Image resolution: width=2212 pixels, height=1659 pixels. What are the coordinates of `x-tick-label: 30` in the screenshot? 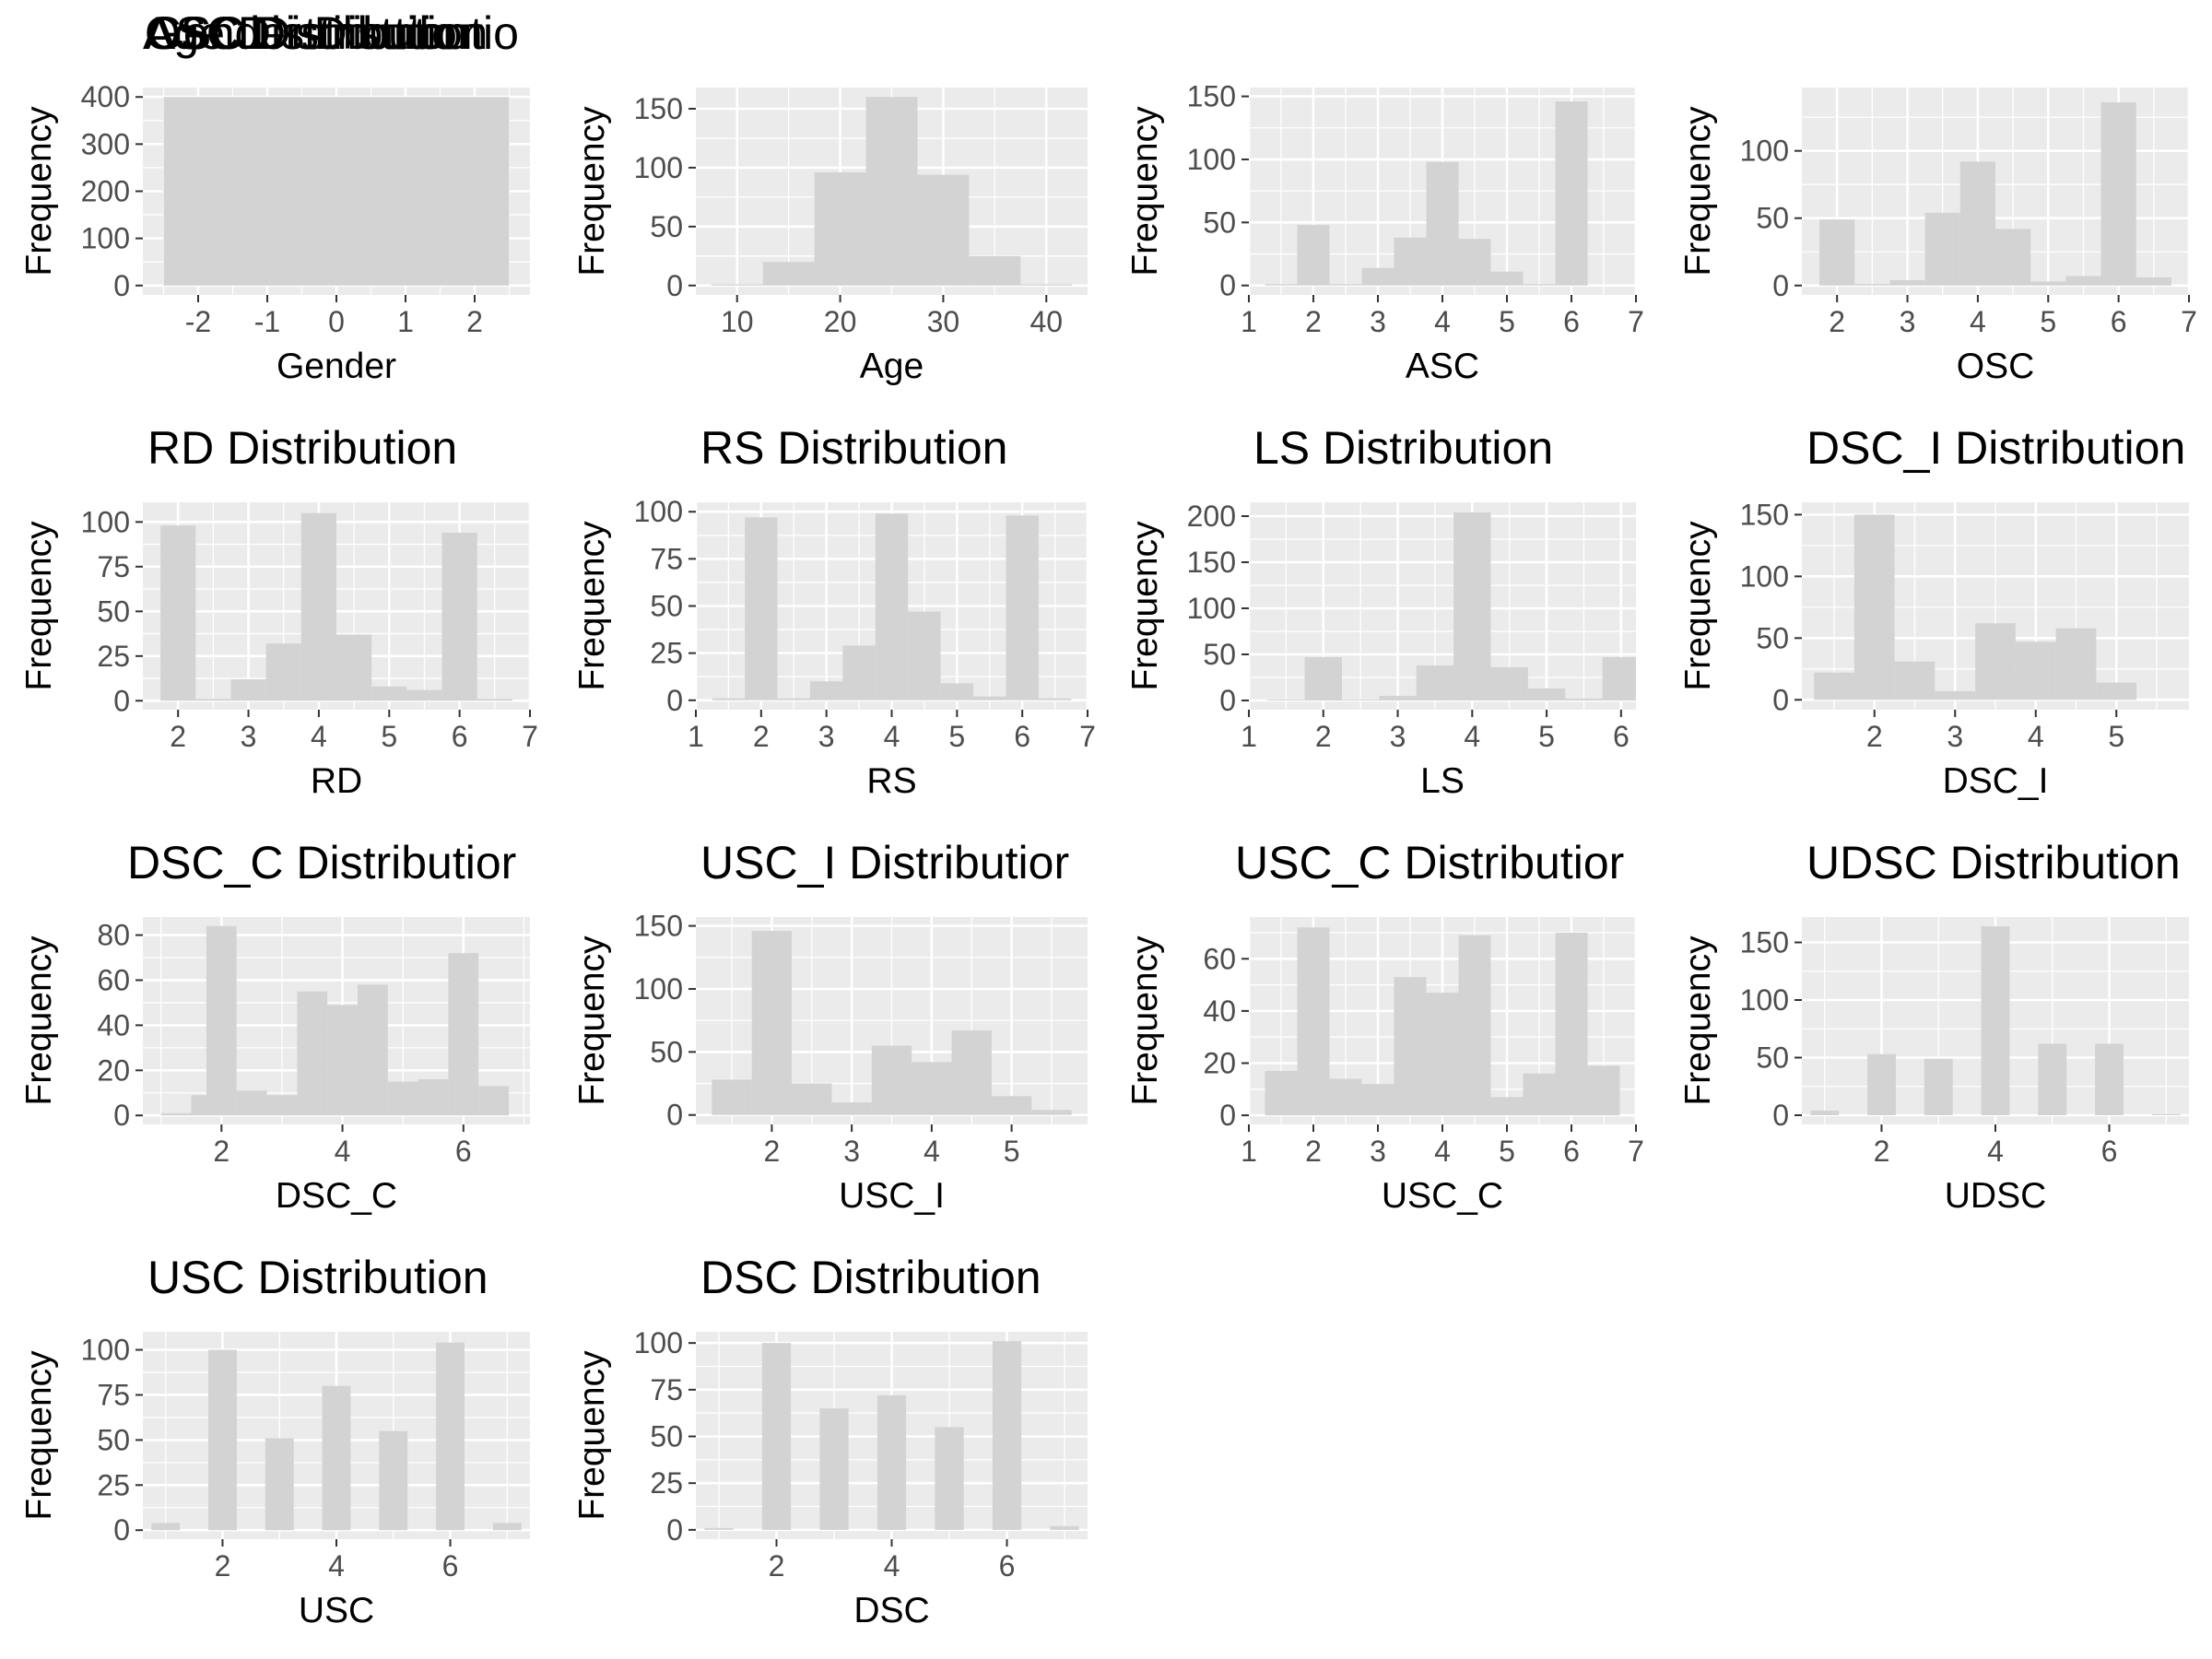 It's located at (943, 321).